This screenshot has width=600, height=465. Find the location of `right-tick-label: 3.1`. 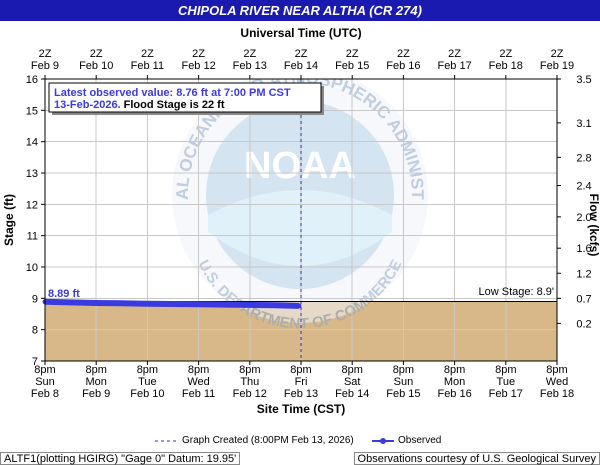

right-tick-label: 3.1 is located at coordinates (583, 124).